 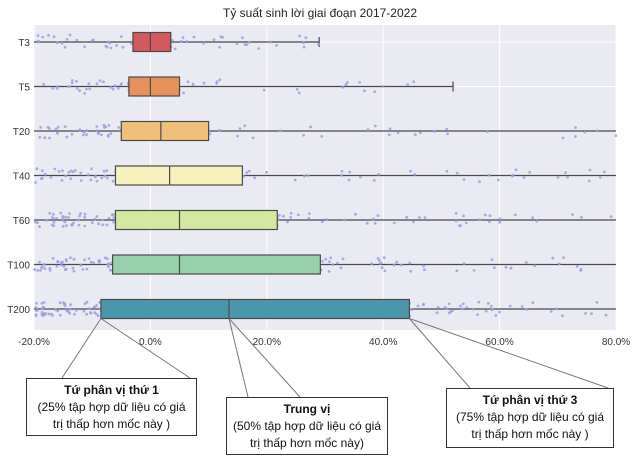 What do you see at coordinates (196, 220) in the screenshot?
I see `box-T60` at bounding box center [196, 220].